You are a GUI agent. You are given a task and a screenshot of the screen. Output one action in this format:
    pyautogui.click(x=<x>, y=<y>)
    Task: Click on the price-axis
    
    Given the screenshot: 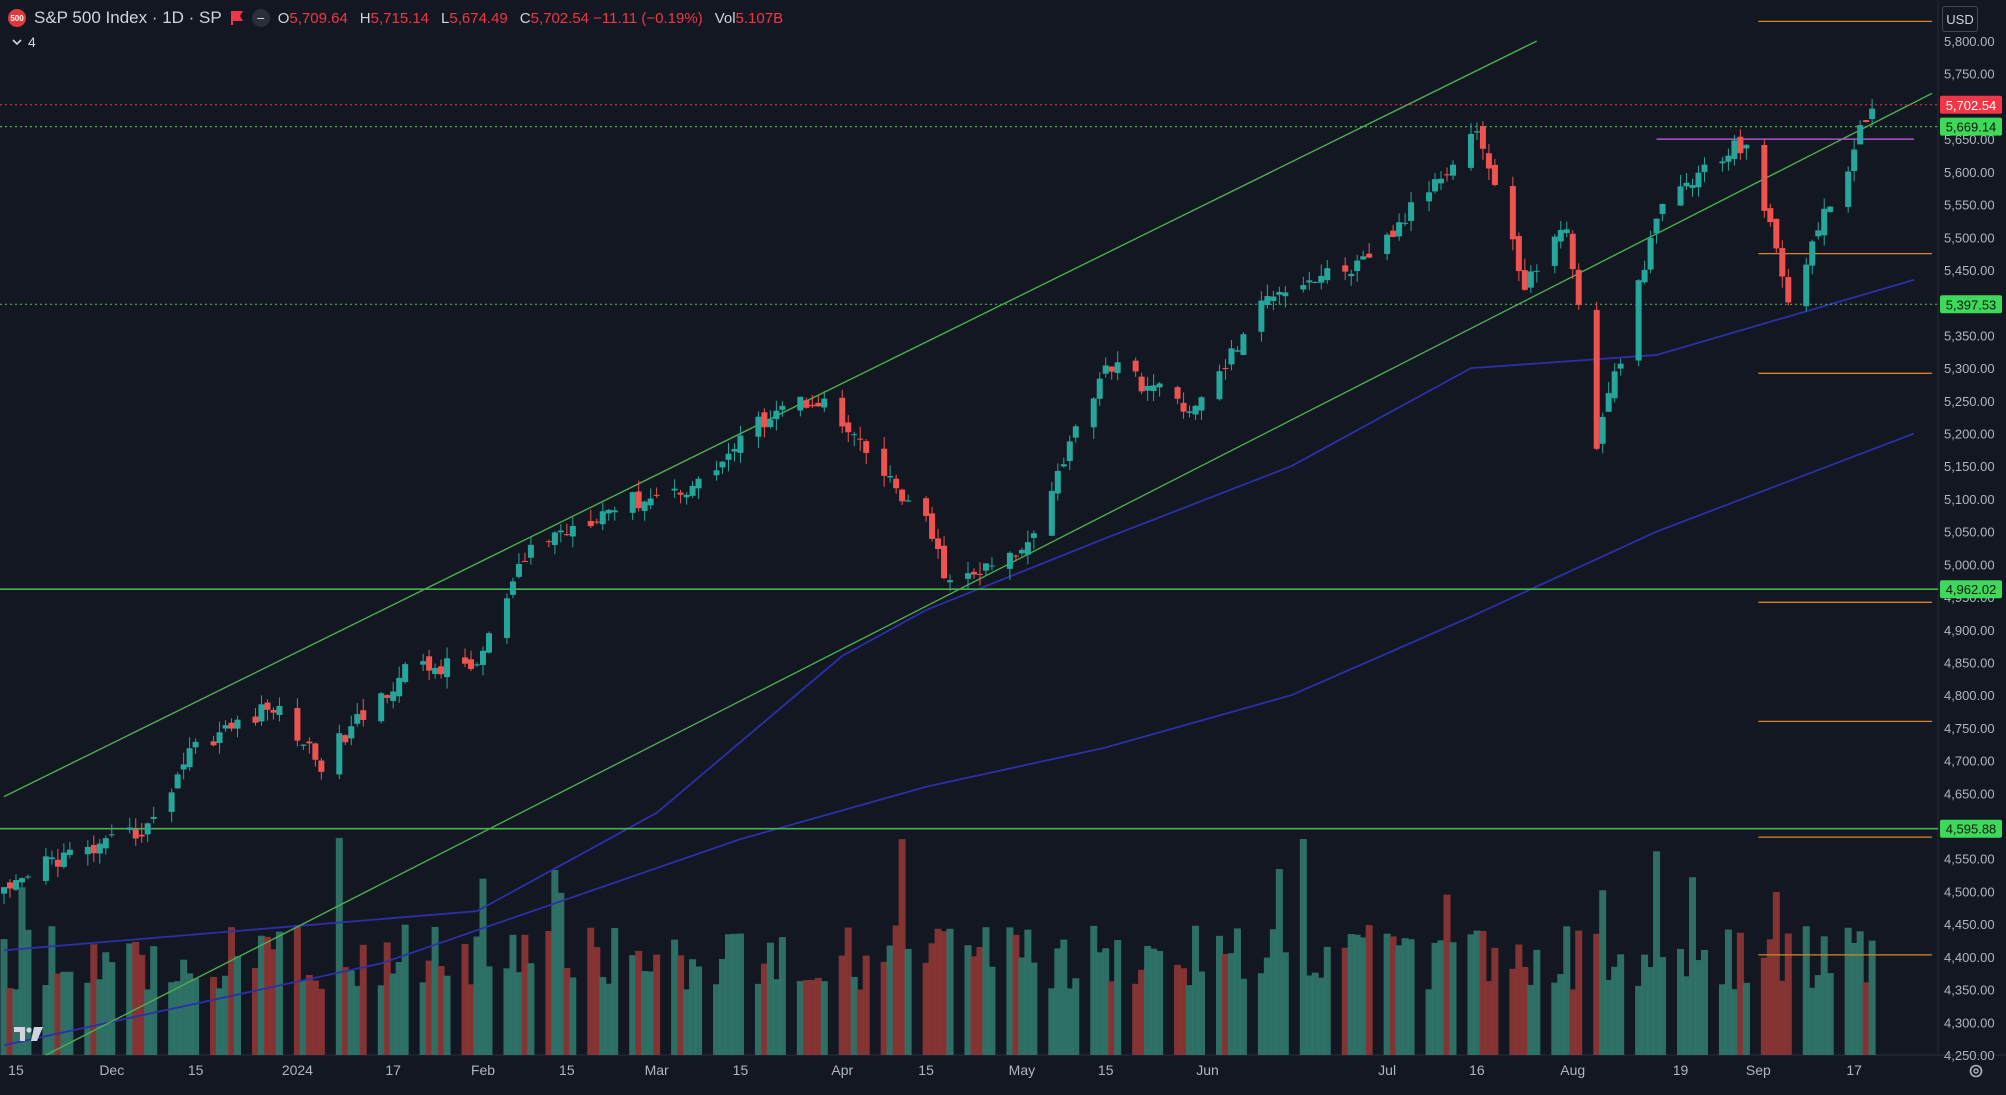 What is the action you would take?
    pyautogui.click(x=1972, y=547)
    